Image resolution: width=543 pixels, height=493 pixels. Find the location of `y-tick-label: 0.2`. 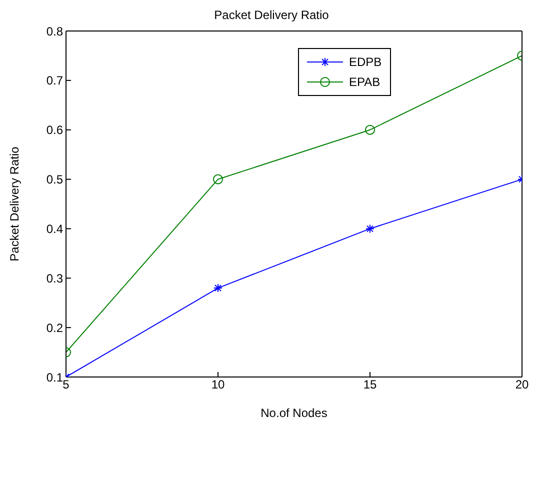

y-tick-label: 0.2 is located at coordinates (55, 327).